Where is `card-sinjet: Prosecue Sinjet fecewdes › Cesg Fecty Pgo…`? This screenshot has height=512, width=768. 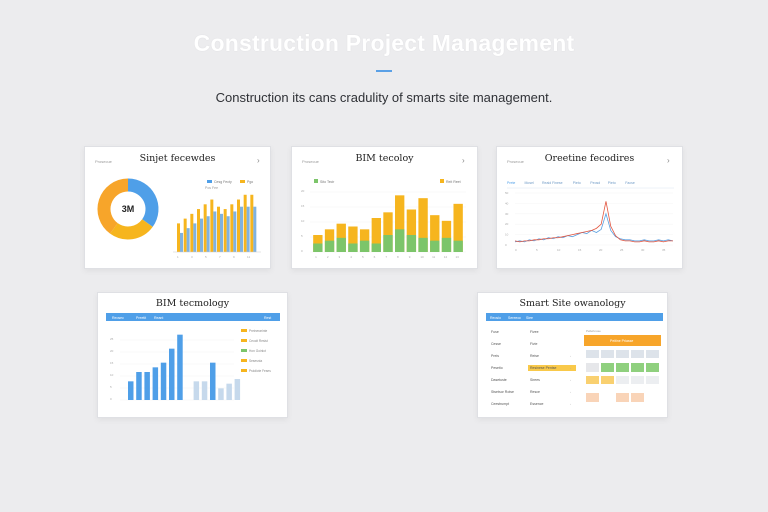
card-sinjet: Prosecue Sinjet fecewdes › Cesg Fecty Pgo… is located at coordinates (177, 207).